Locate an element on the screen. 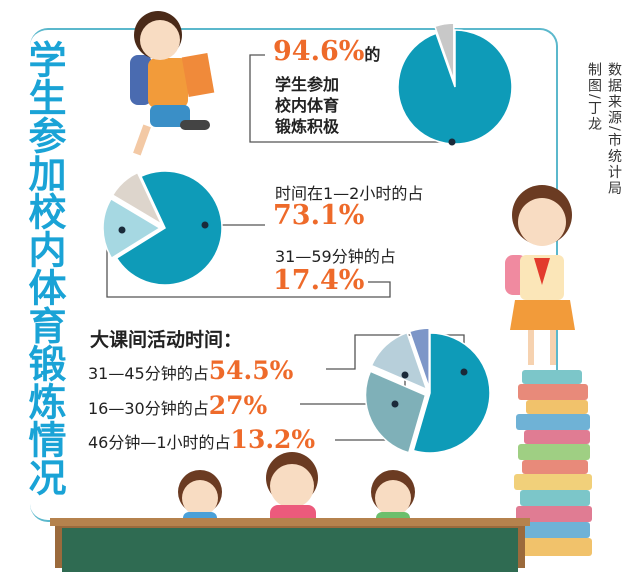 This screenshot has width=640, height=572. break-activity-heading: 大课间活动时间： is located at coordinates (166, 340).